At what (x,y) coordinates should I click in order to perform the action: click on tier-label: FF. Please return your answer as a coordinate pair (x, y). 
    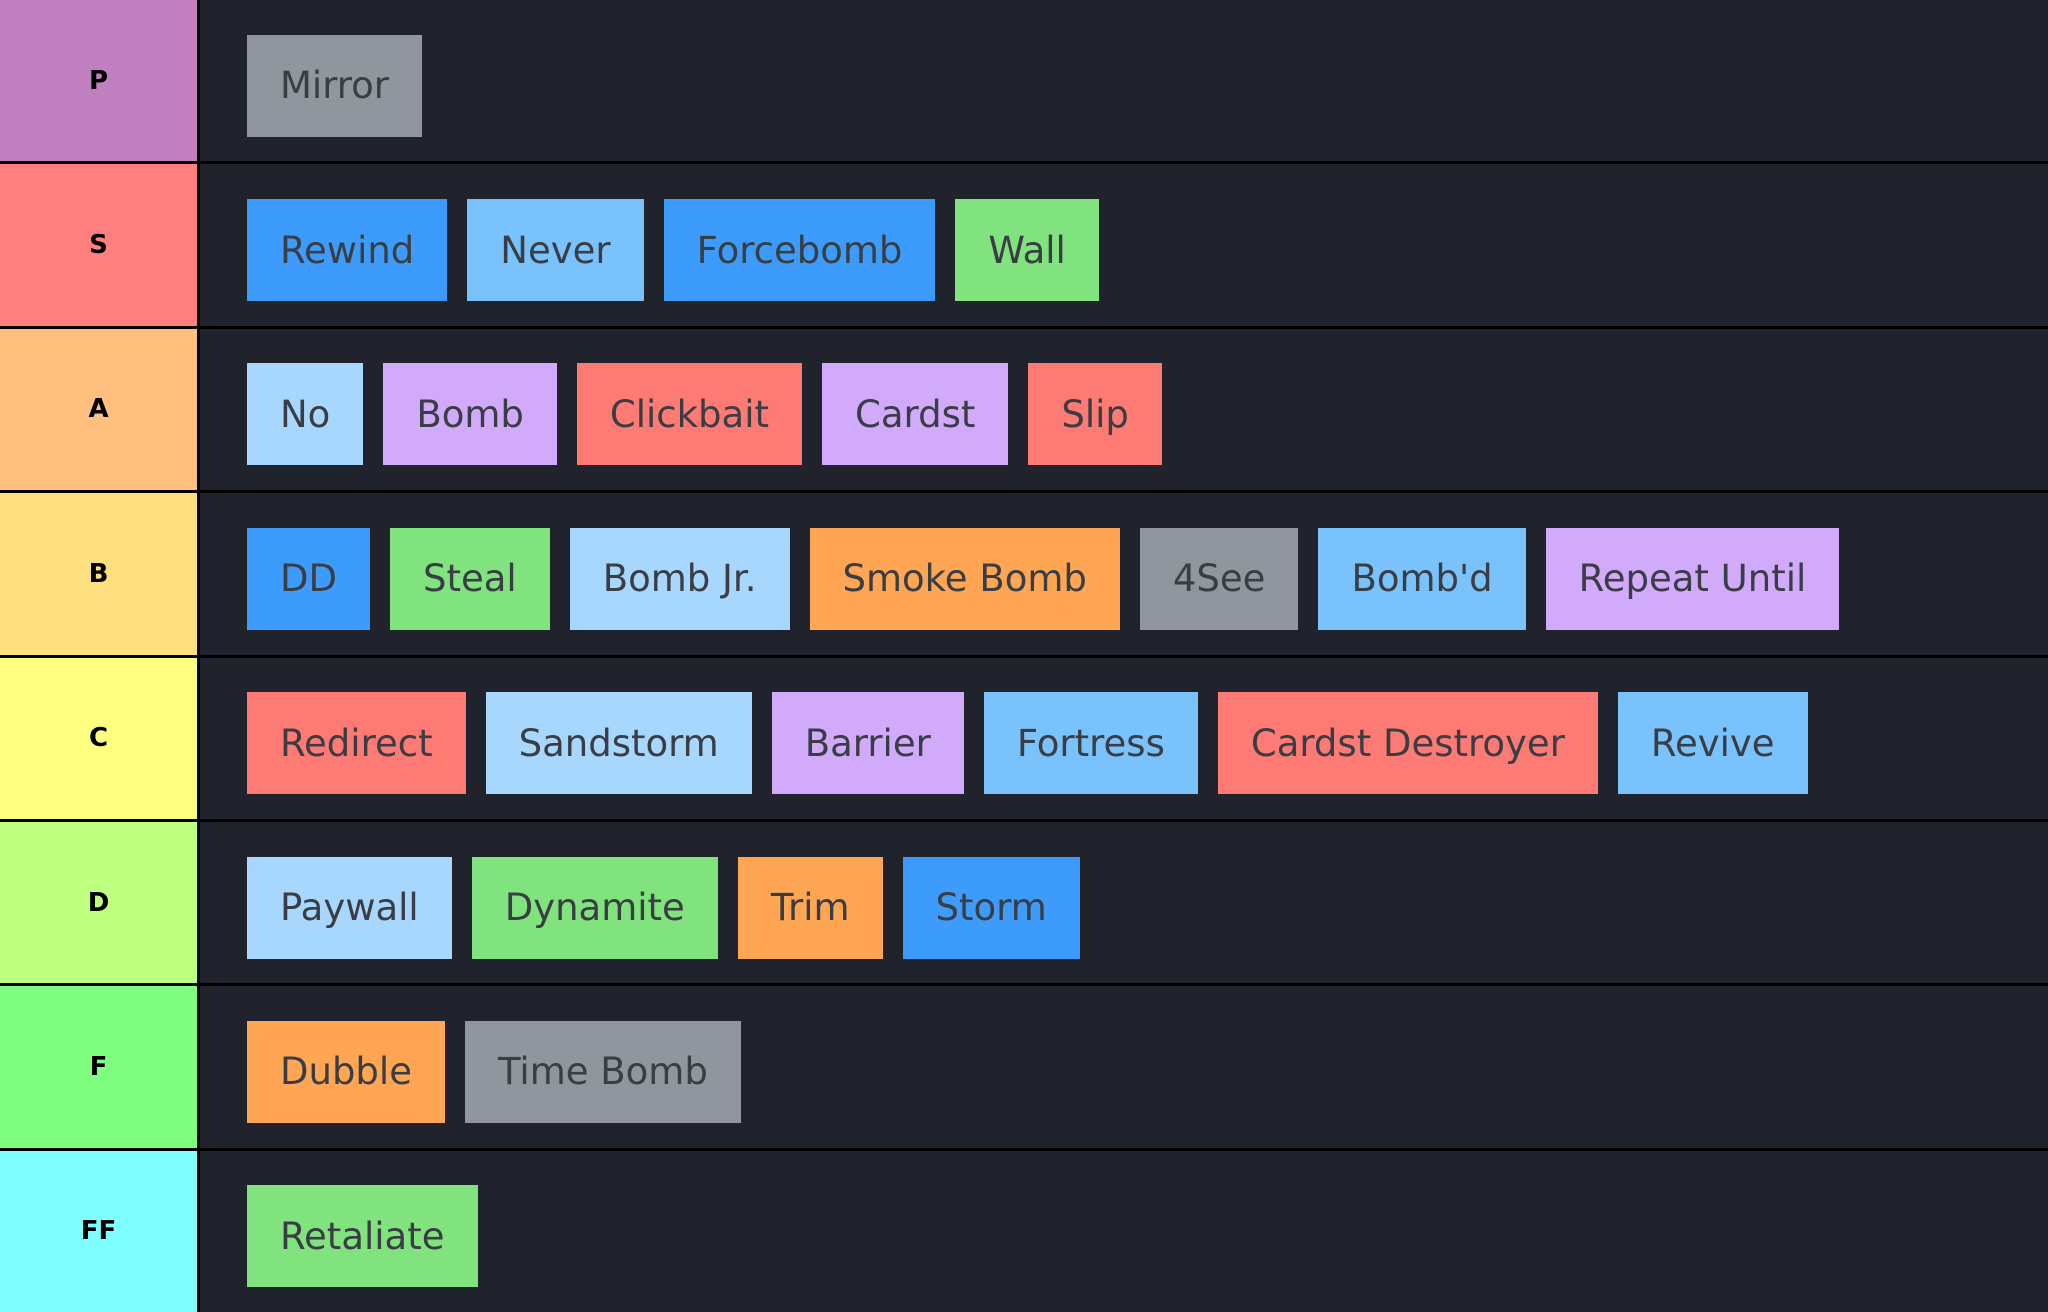
    Looking at the image, I should click on (98, 1231).